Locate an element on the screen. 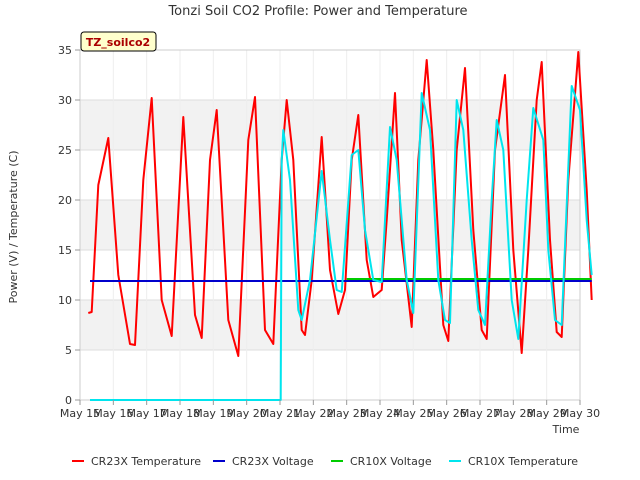 Image resolution: width=640 pixels, height=480 pixels. y-tick-label: 0 is located at coordinates (68, 400).